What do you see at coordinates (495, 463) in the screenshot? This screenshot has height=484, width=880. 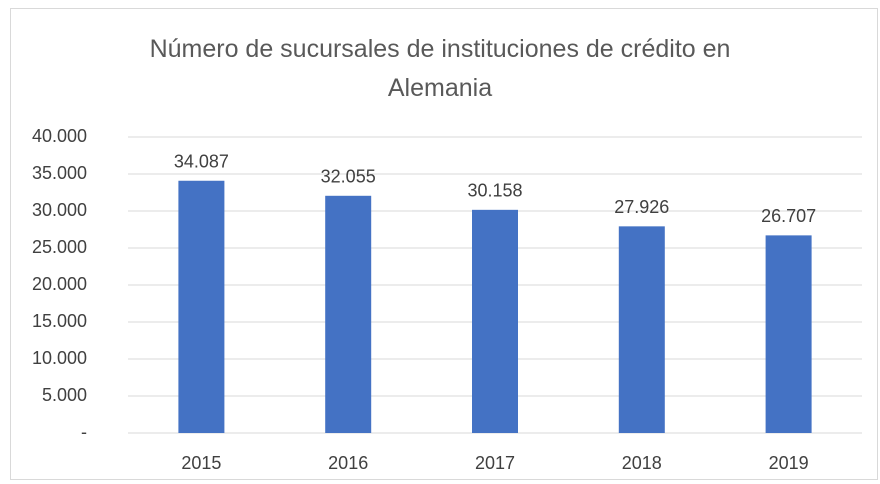 I see `x-tick-label: 2017` at bounding box center [495, 463].